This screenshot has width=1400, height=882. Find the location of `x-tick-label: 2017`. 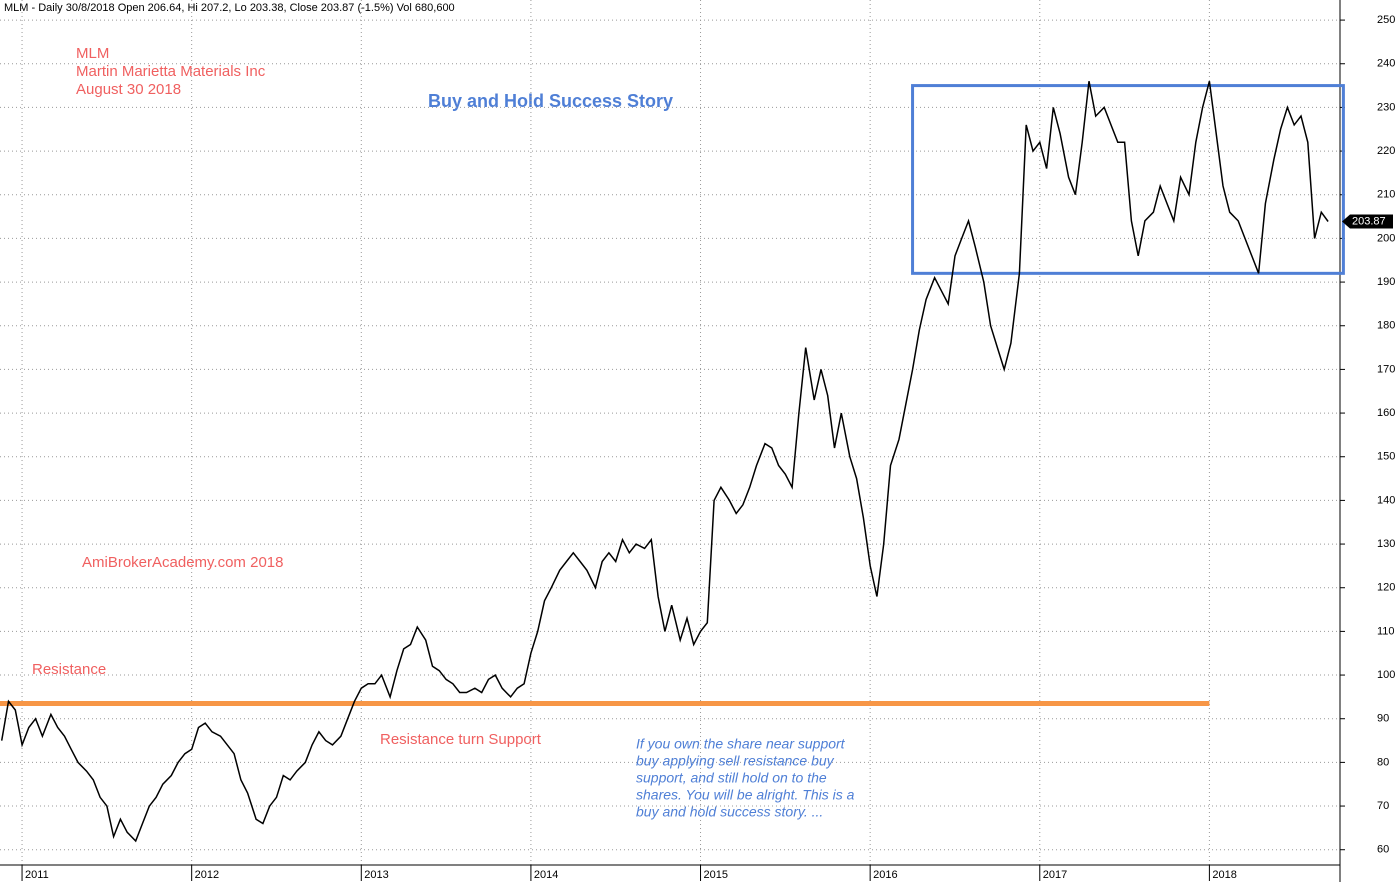

x-tick-label: 2017 is located at coordinates (1055, 875).